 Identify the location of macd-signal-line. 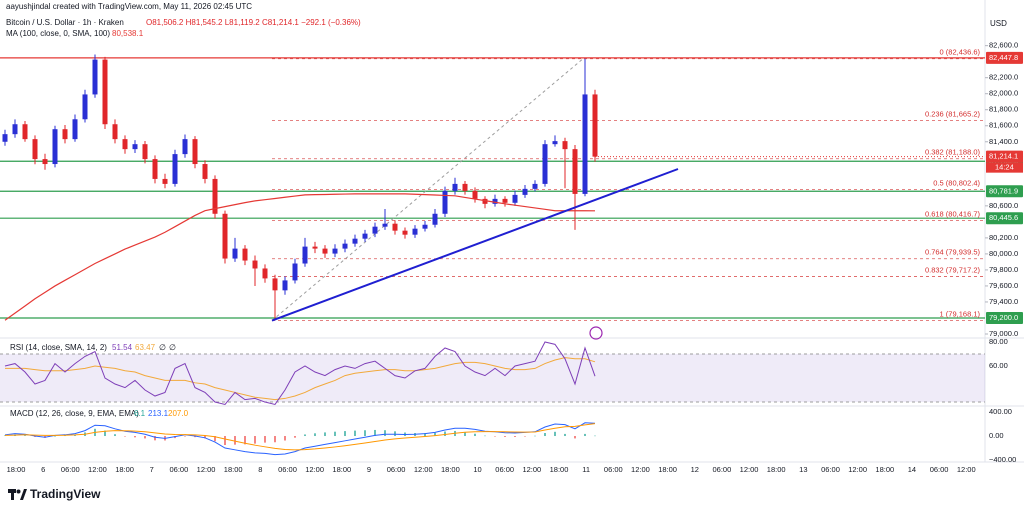
(300, 437).